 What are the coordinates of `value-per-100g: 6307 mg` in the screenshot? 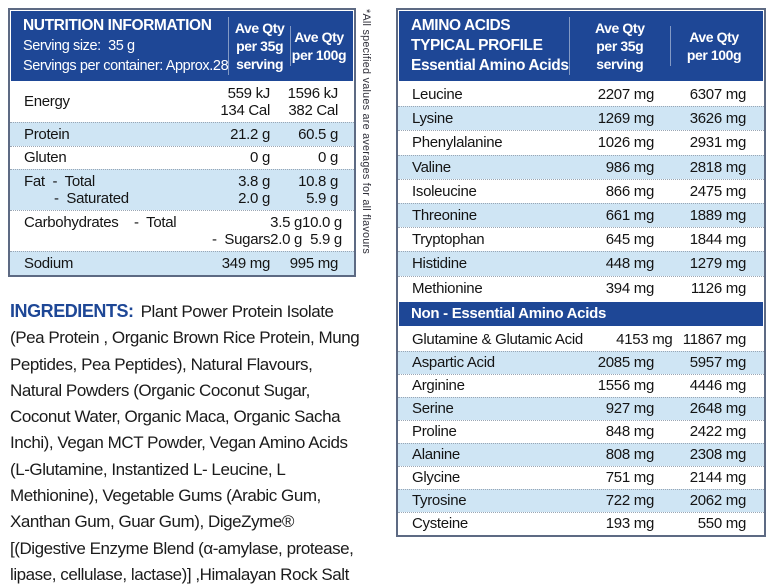 It's located at (718, 94).